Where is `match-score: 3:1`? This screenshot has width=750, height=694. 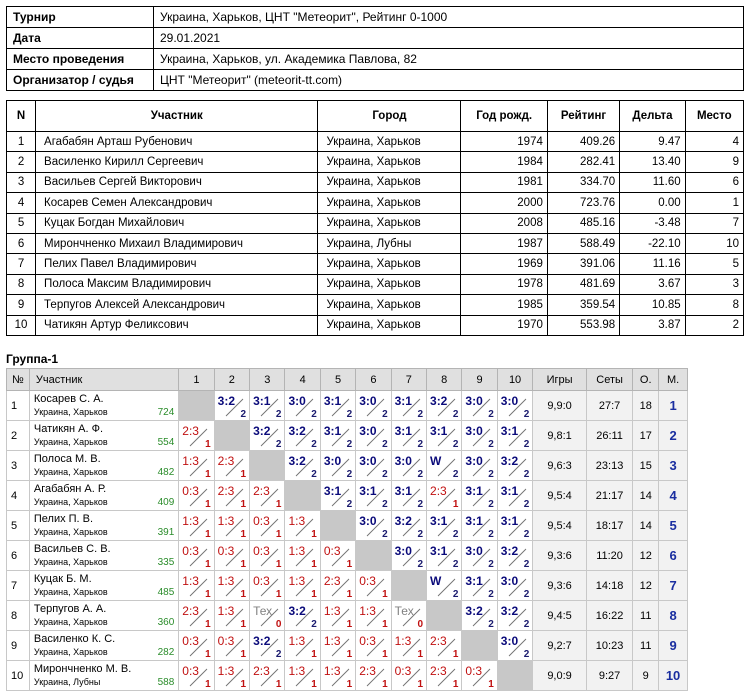 match-score: 3:1 is located at coordinates (332, 491).